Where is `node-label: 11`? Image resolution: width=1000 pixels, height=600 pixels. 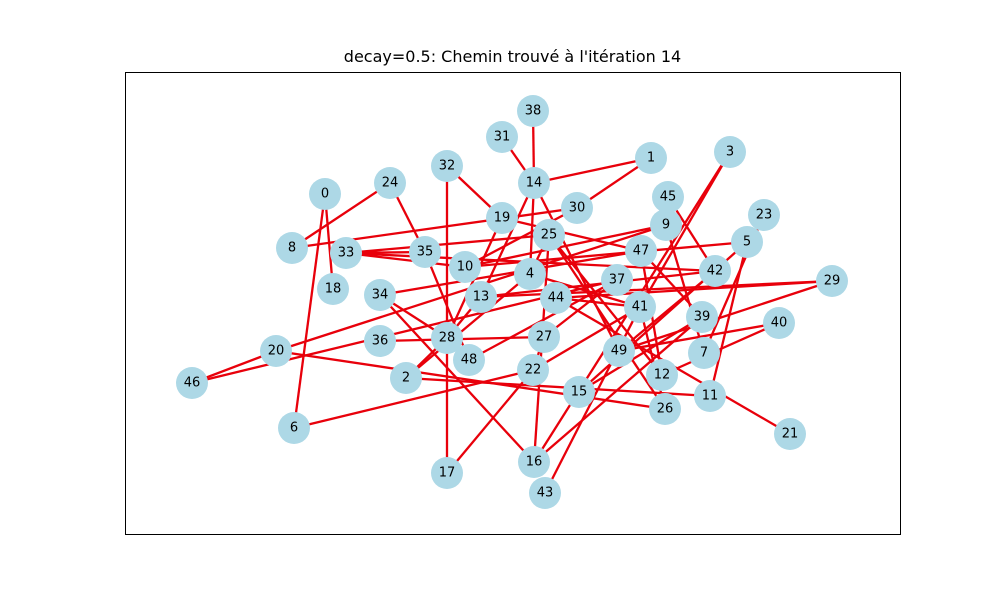 node-label: 11 is located at coordinates (710, 396).